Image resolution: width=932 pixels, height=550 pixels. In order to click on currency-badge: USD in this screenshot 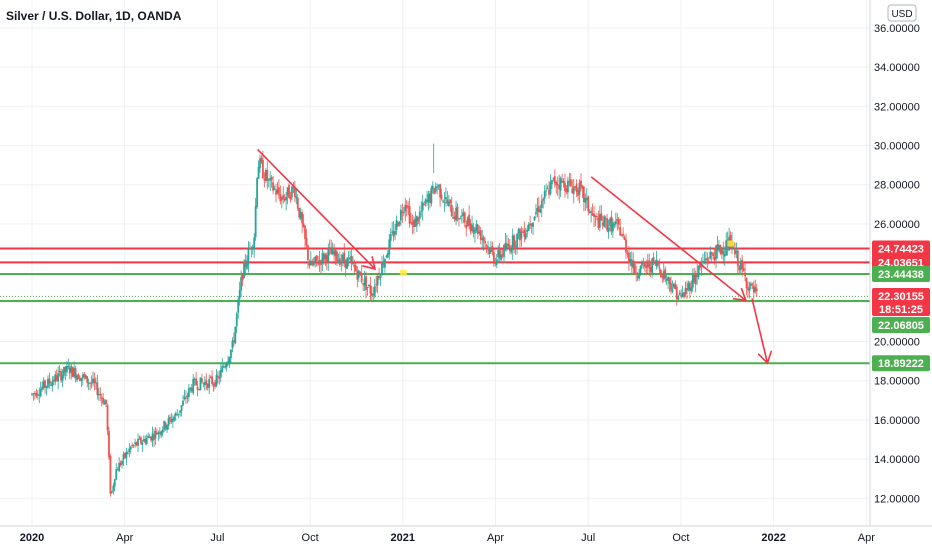, I will do `click(902, 13)`.